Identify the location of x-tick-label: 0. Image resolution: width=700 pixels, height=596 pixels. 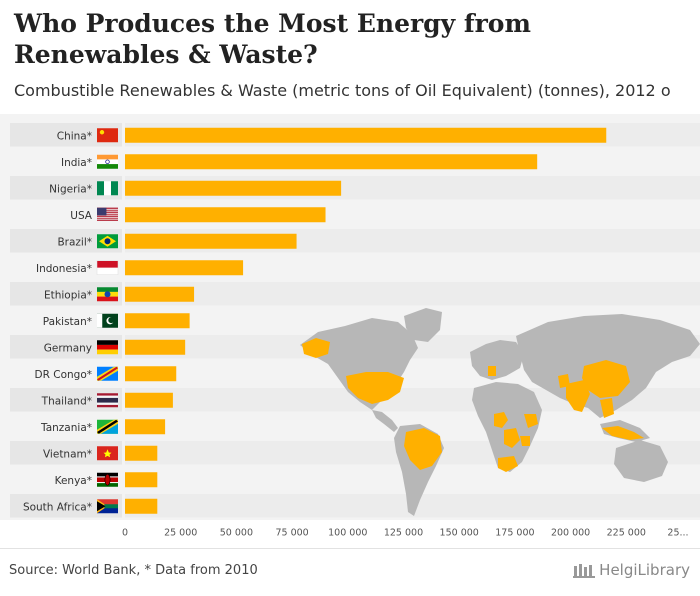
(125, 533).